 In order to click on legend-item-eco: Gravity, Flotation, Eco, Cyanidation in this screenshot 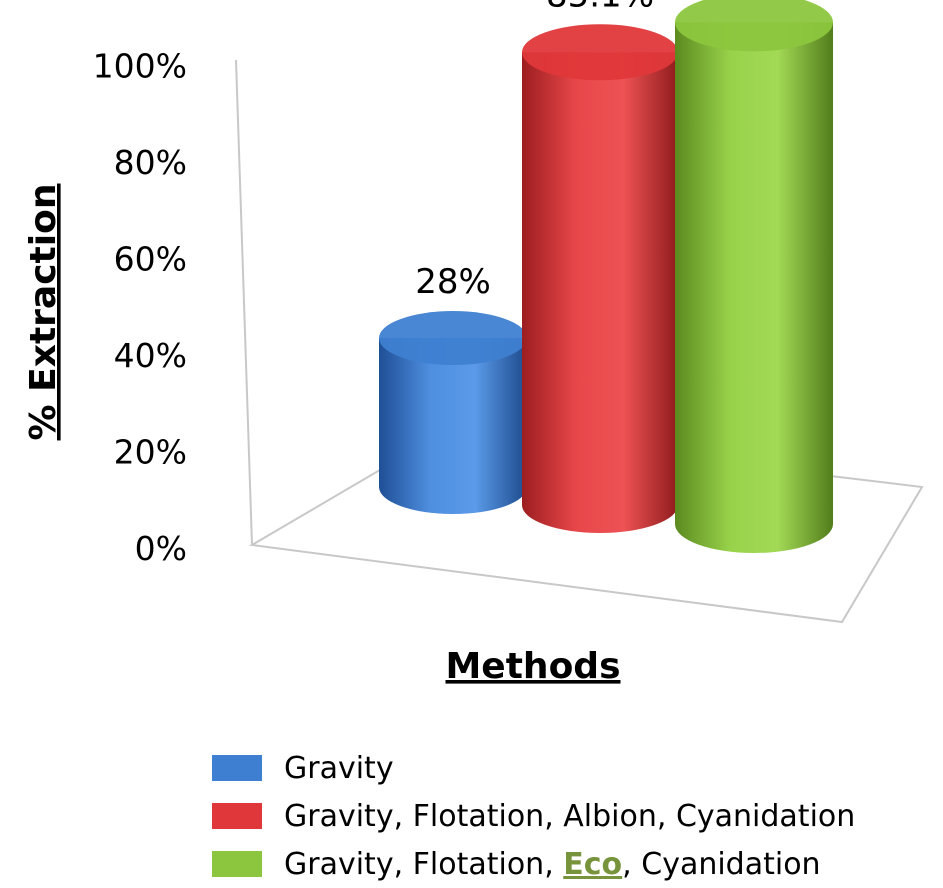, I will do `click(533, 864)`.